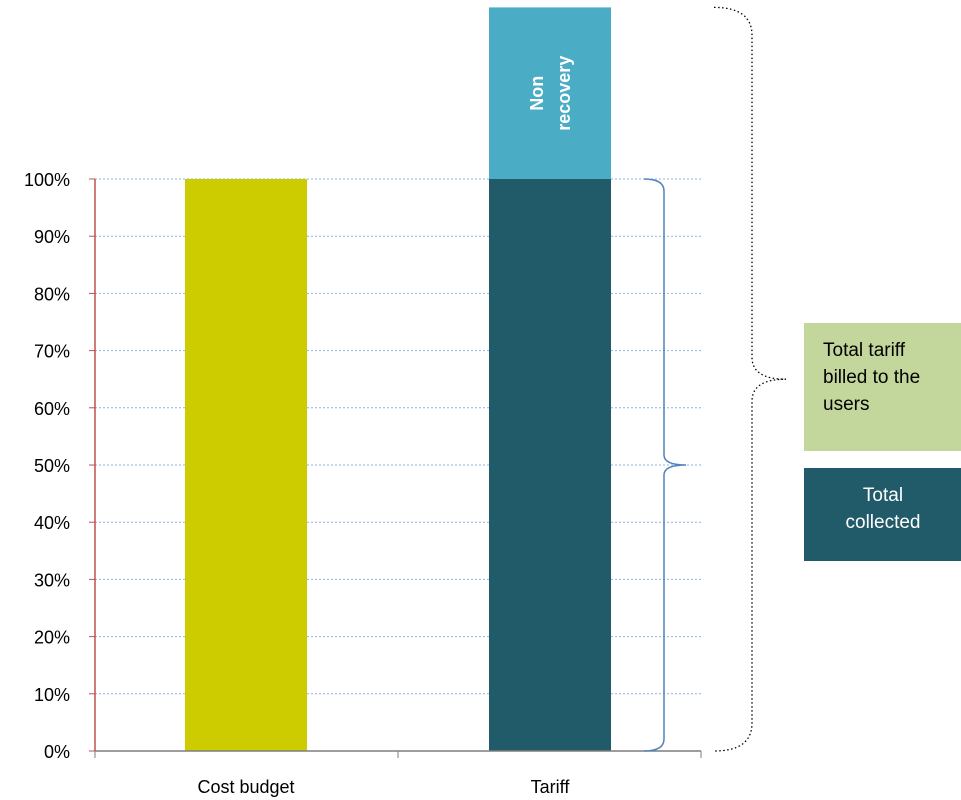 This screenshot has height=800, width=961. Describe the element at coordinates (52, 409) in the screenshot. I see `y-tick-label: 60%` at that location.